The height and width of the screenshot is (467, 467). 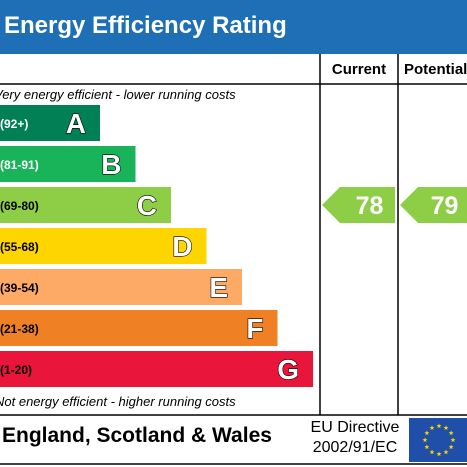 I want to click on band-b: (81-91) B, so click(x=68, y=164).